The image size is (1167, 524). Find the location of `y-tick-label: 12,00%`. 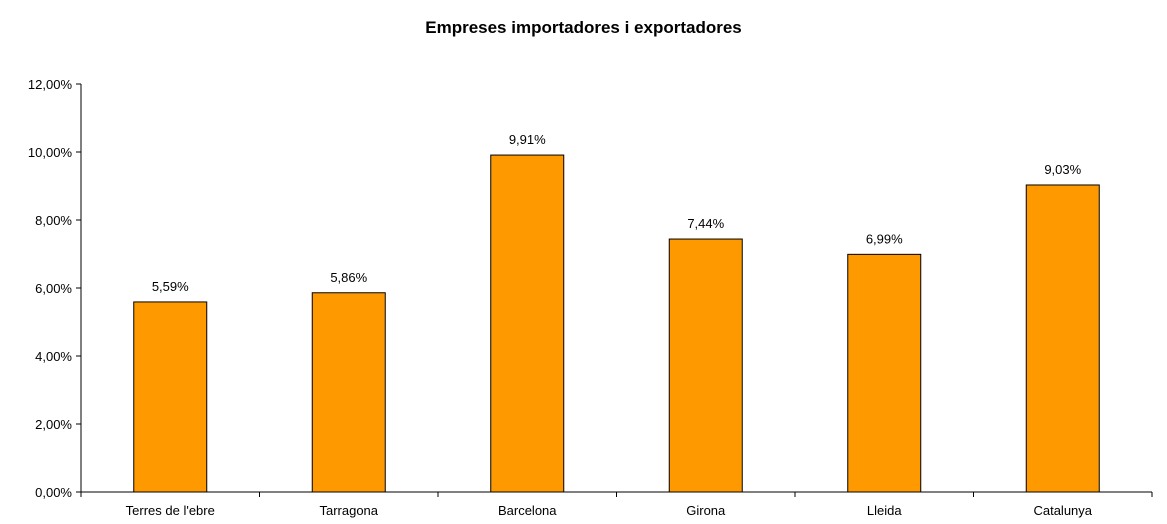

y-tick-label: 12,00% is located at coordinates (50, 84).